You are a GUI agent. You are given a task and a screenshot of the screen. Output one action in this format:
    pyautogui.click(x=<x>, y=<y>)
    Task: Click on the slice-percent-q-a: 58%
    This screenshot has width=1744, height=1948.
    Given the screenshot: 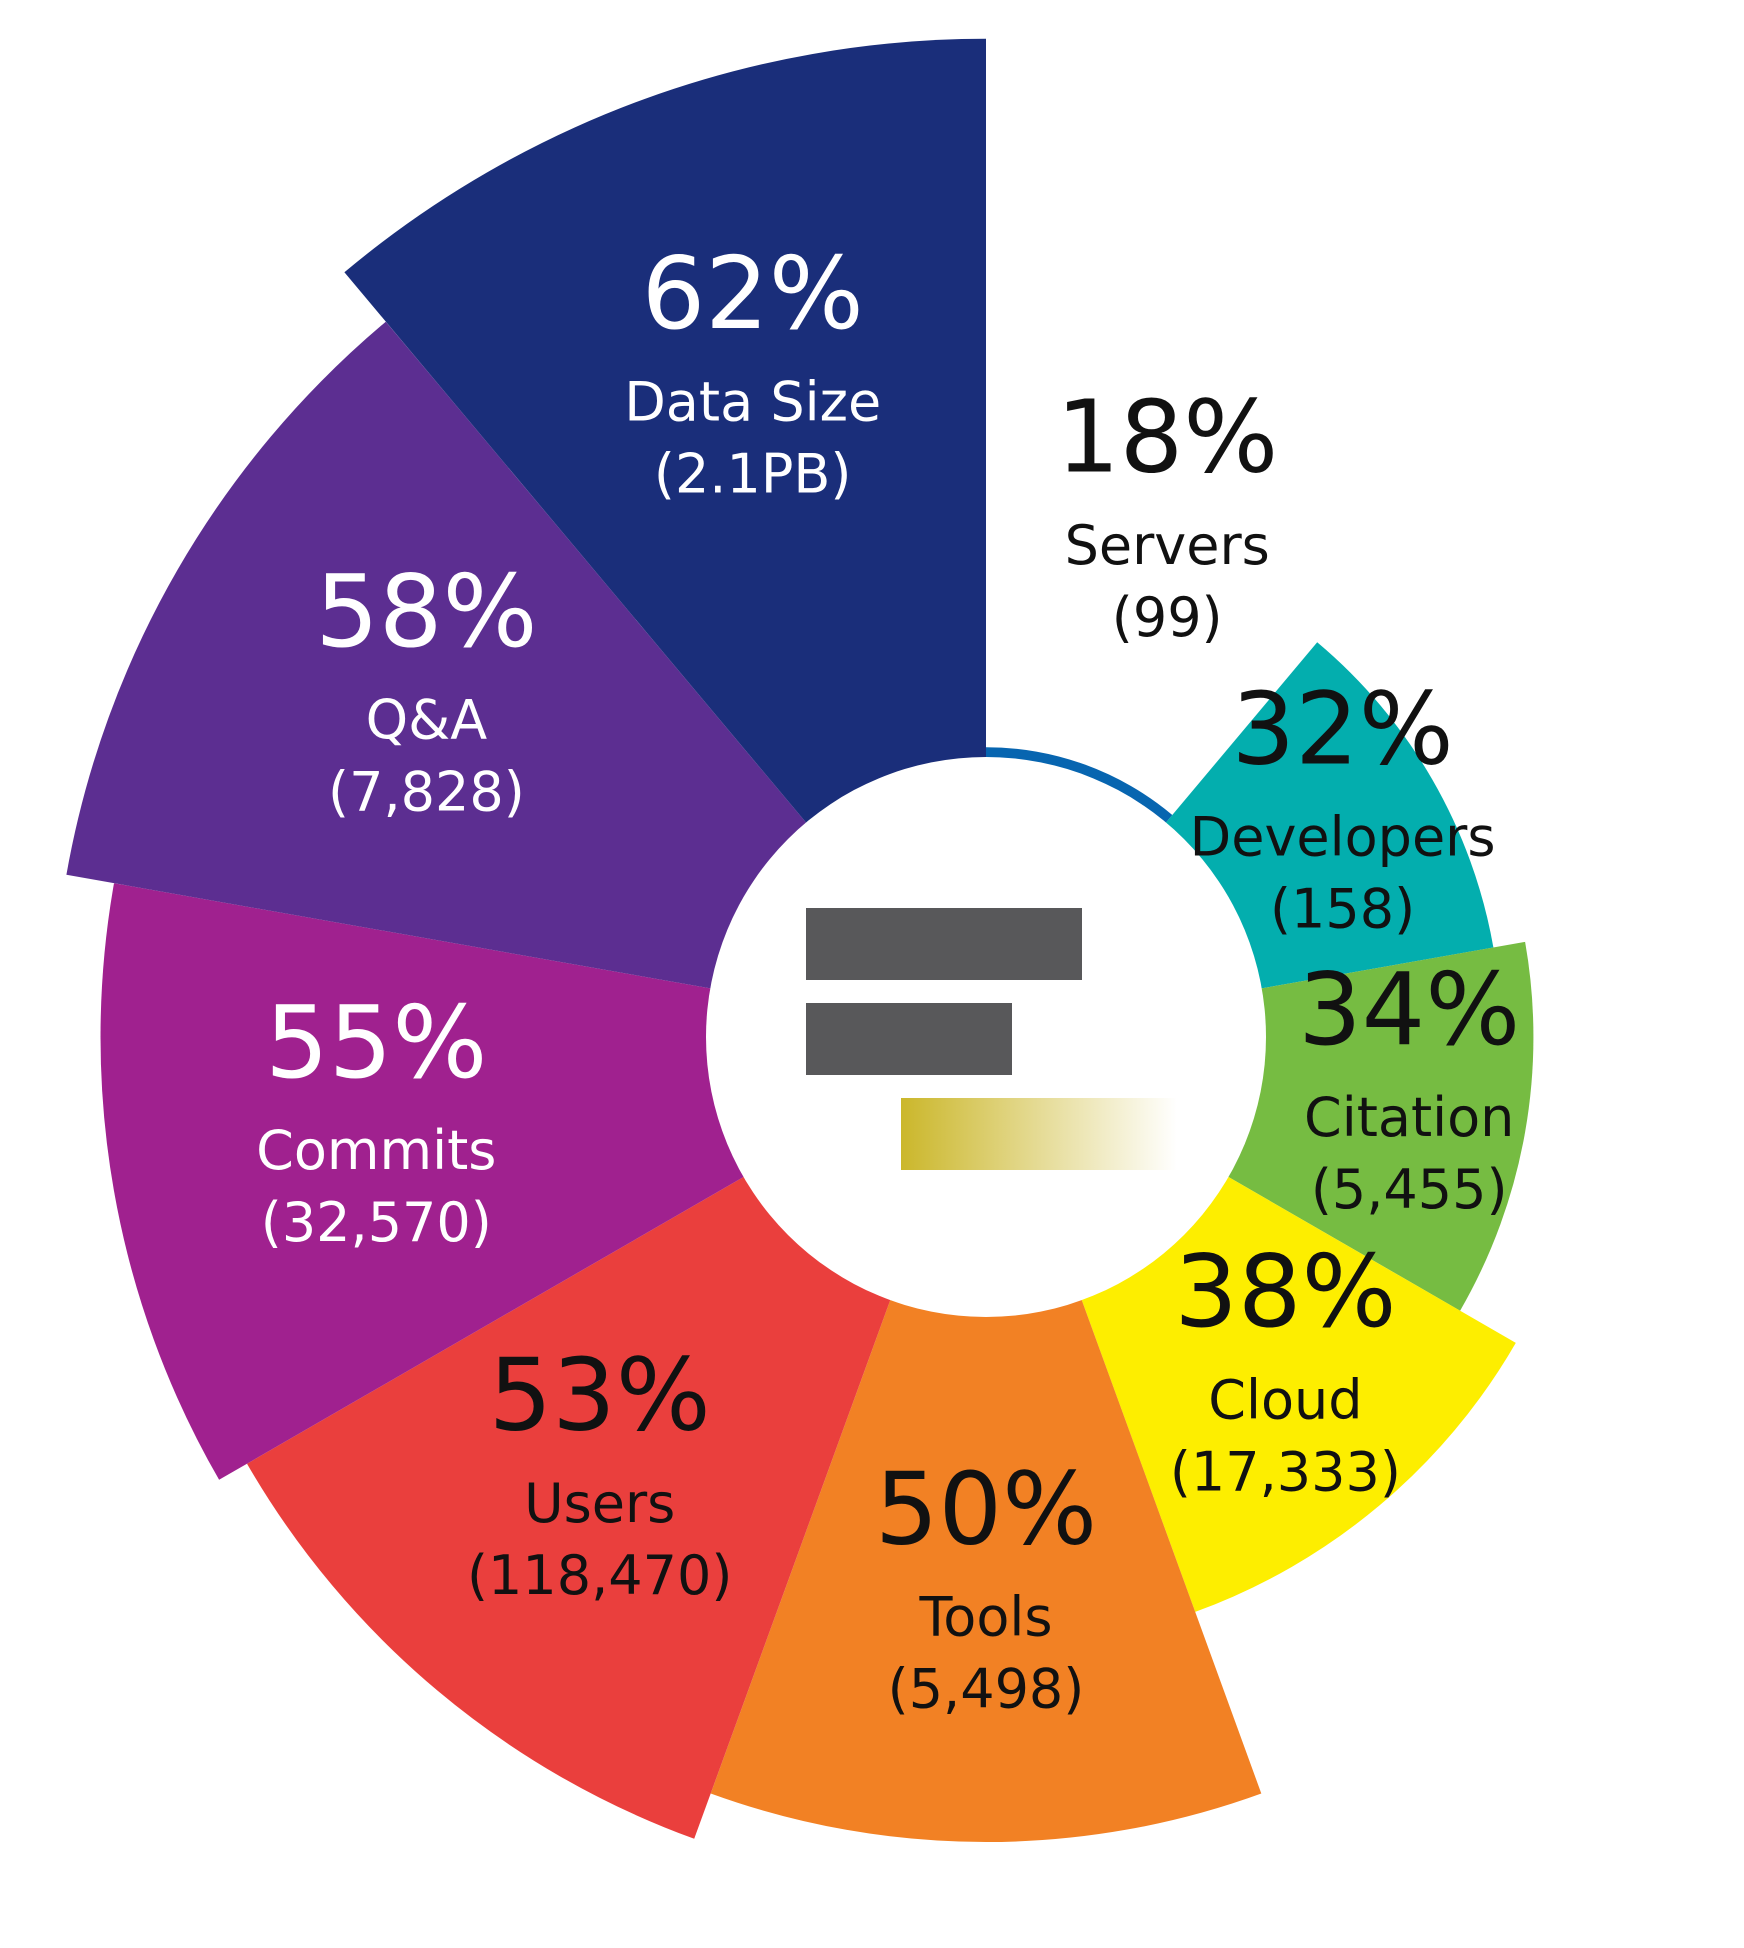 What is the action you would take?
    pyautogui.click(x=426, y=611)
    